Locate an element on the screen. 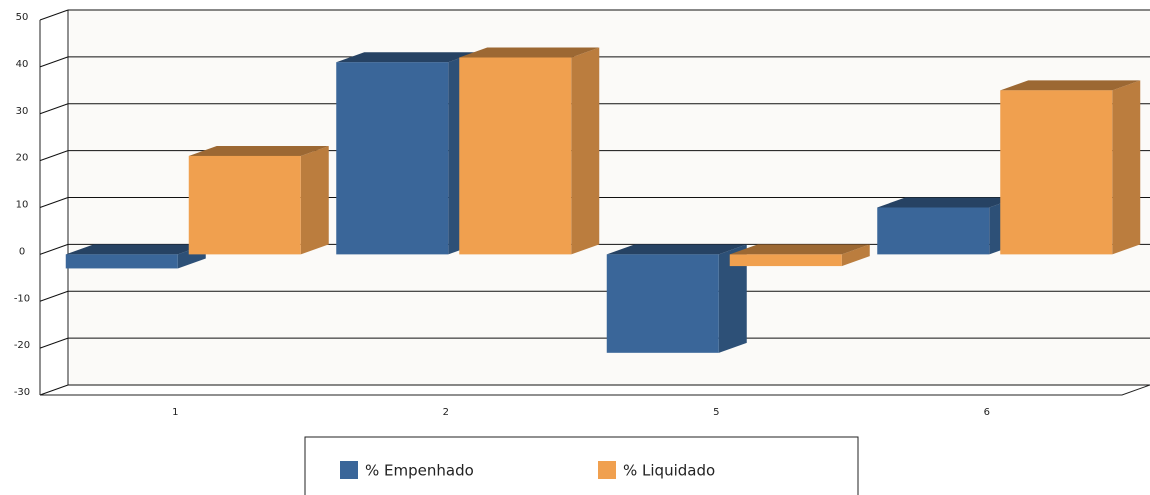 The width and height of the screenshot is (1150, 495). y-tick-label: -10 is located at coordinates (22, 298).